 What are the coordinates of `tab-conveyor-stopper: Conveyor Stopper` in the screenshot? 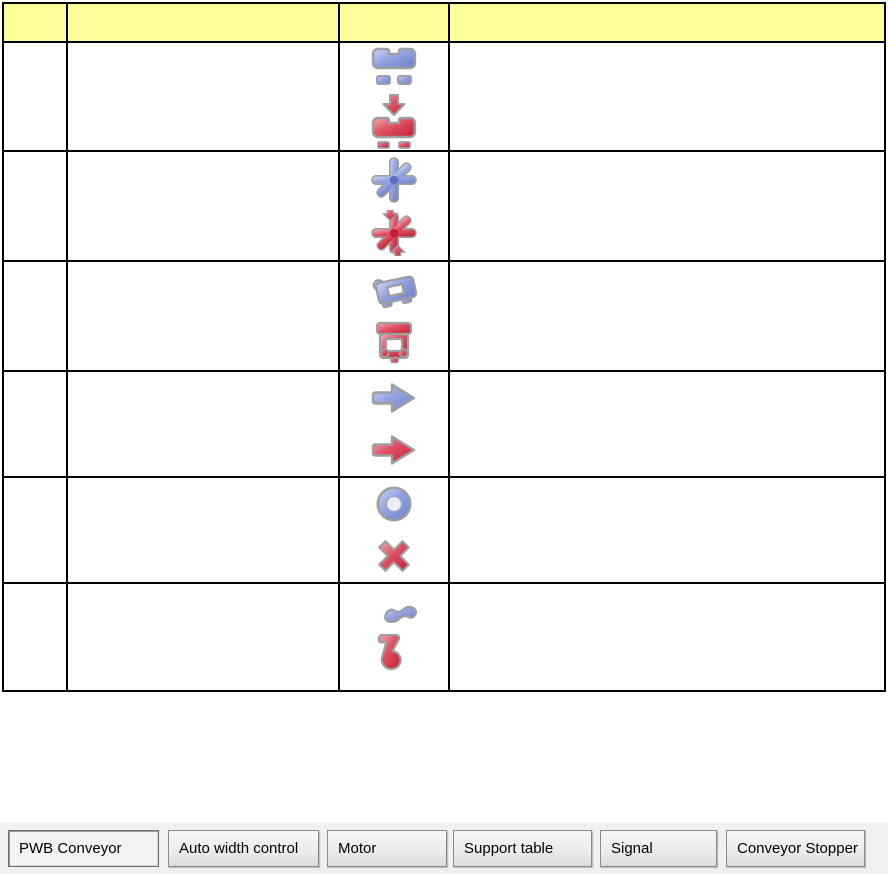 It's located at (795, 848).